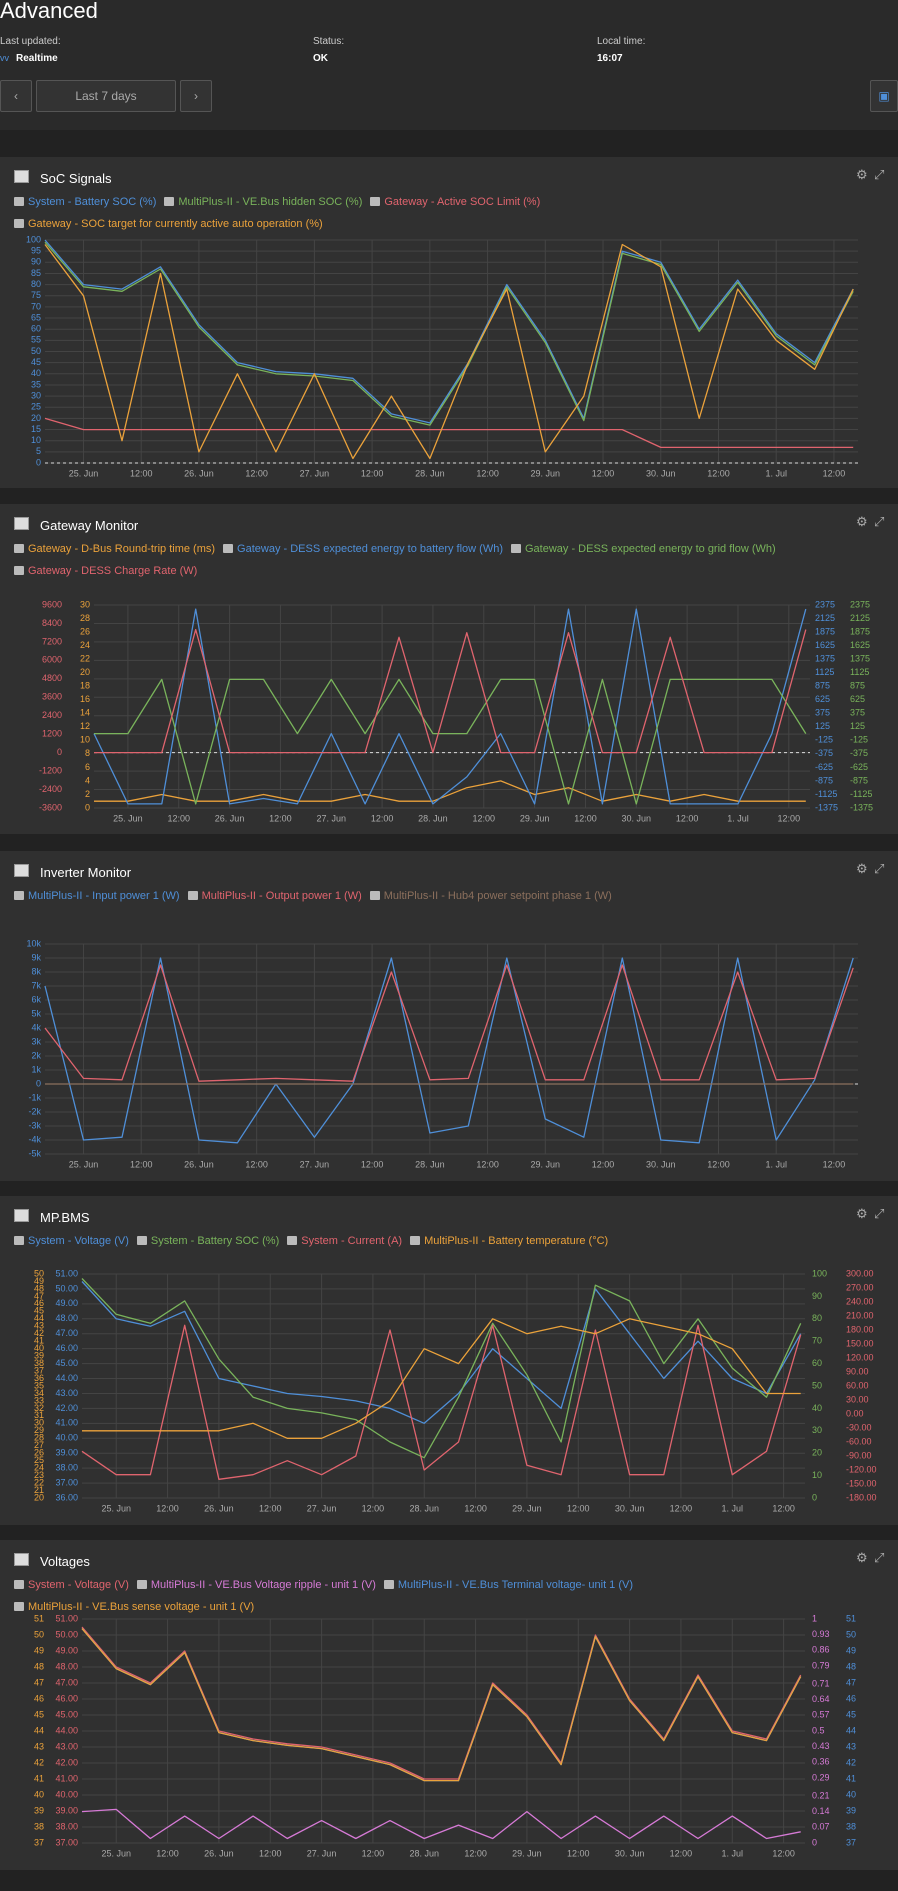  I want to click on legend-item: MultiPlus-II - VE.Bus hidden SOC (%), so click(263, 202).